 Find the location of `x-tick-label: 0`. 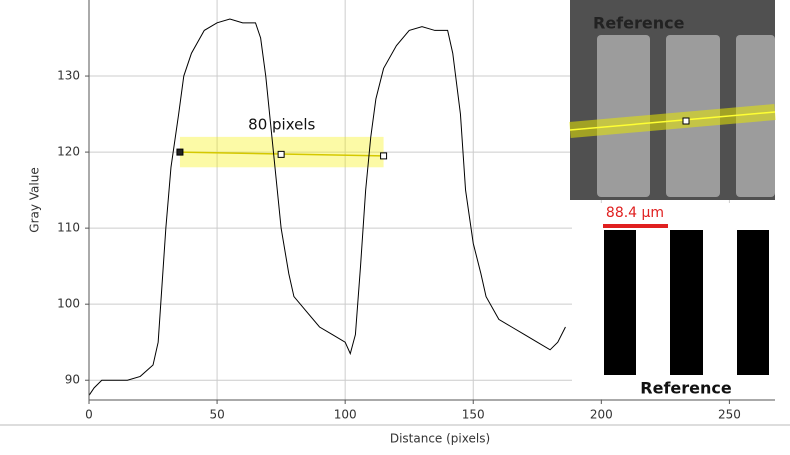

x-tick-label: 0 is located at coordinates (89, 415).